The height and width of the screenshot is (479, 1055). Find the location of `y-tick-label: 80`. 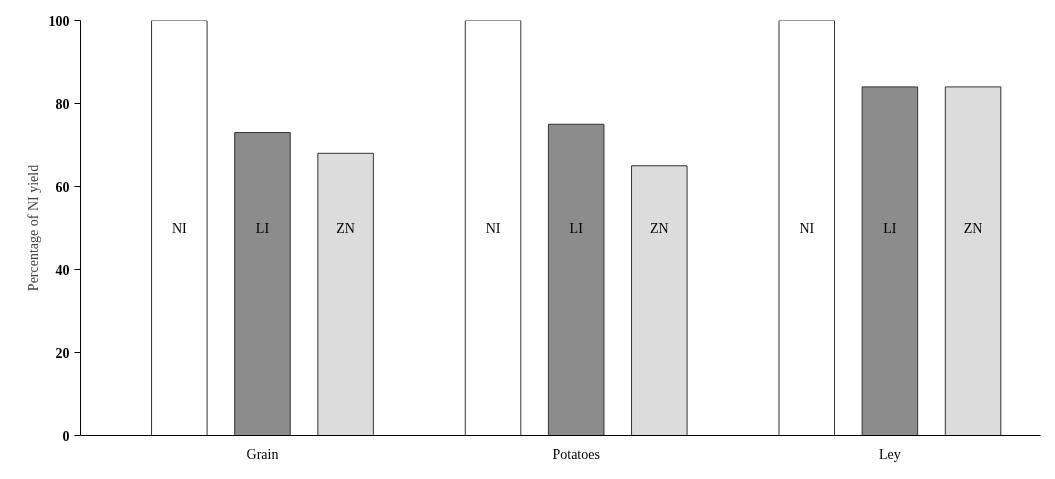

y-tick-label: 80 is located at coordinates (62, 104).